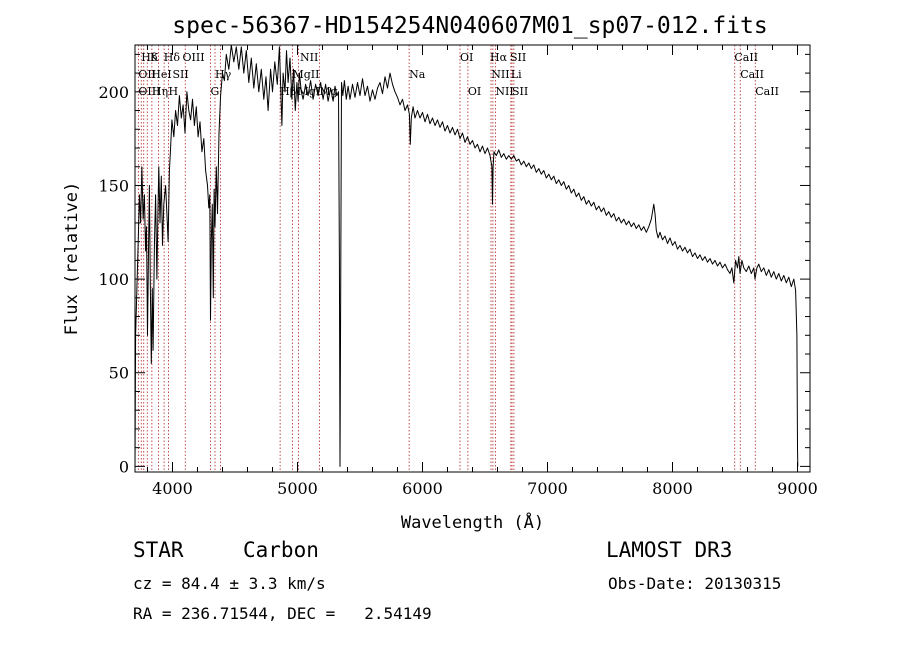 The image size is (900, 649). I want to click on object-class: STAR, so click(158, 550).